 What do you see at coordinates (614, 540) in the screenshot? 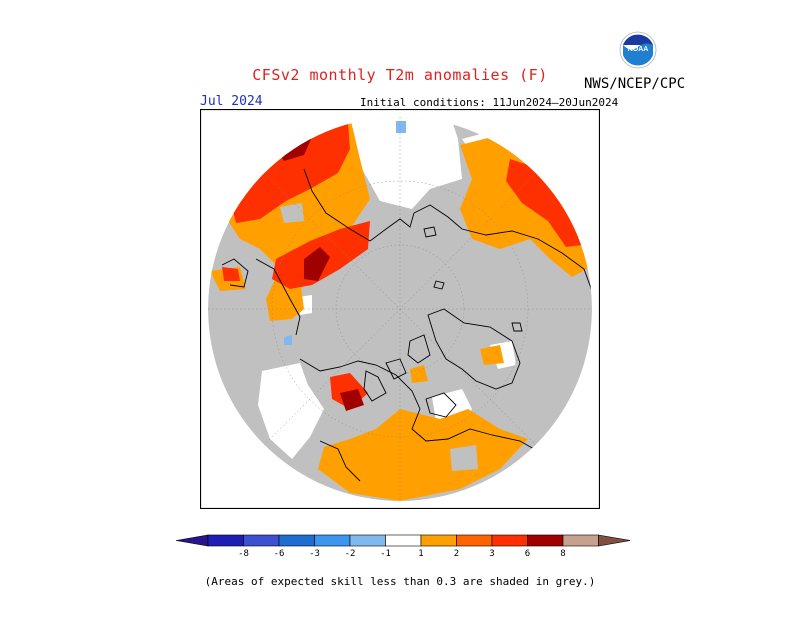
I see `colorbar-over-arrow` at bounding box center [614, 540].